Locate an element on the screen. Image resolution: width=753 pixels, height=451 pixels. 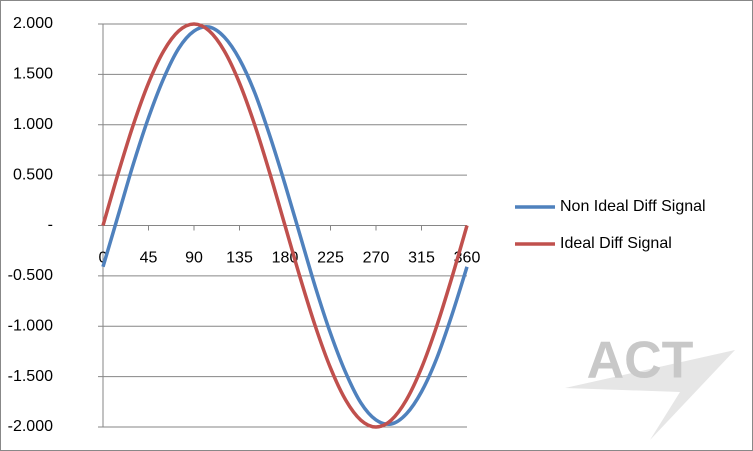
x-tick-label: 90 is located at coordinates (194, 258).